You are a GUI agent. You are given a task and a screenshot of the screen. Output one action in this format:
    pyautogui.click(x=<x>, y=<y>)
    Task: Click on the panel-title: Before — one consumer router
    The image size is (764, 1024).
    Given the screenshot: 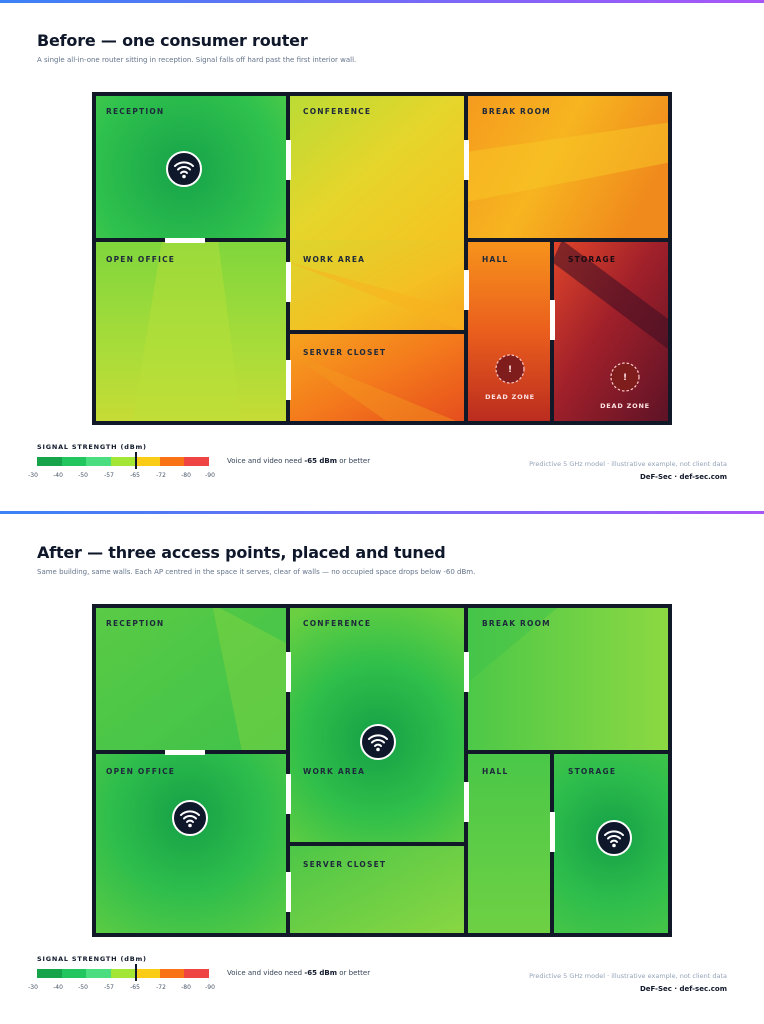 What is the action you would take?
    pyautogui.click(x=172, y=40)
    